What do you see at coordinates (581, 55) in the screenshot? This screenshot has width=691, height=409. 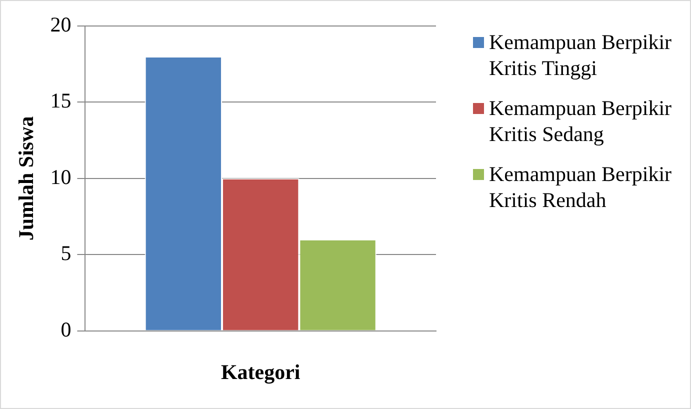 I see `legend-label: Kemampuan Berpikir Kritis Tinggi` at bounding box center [581, 55].